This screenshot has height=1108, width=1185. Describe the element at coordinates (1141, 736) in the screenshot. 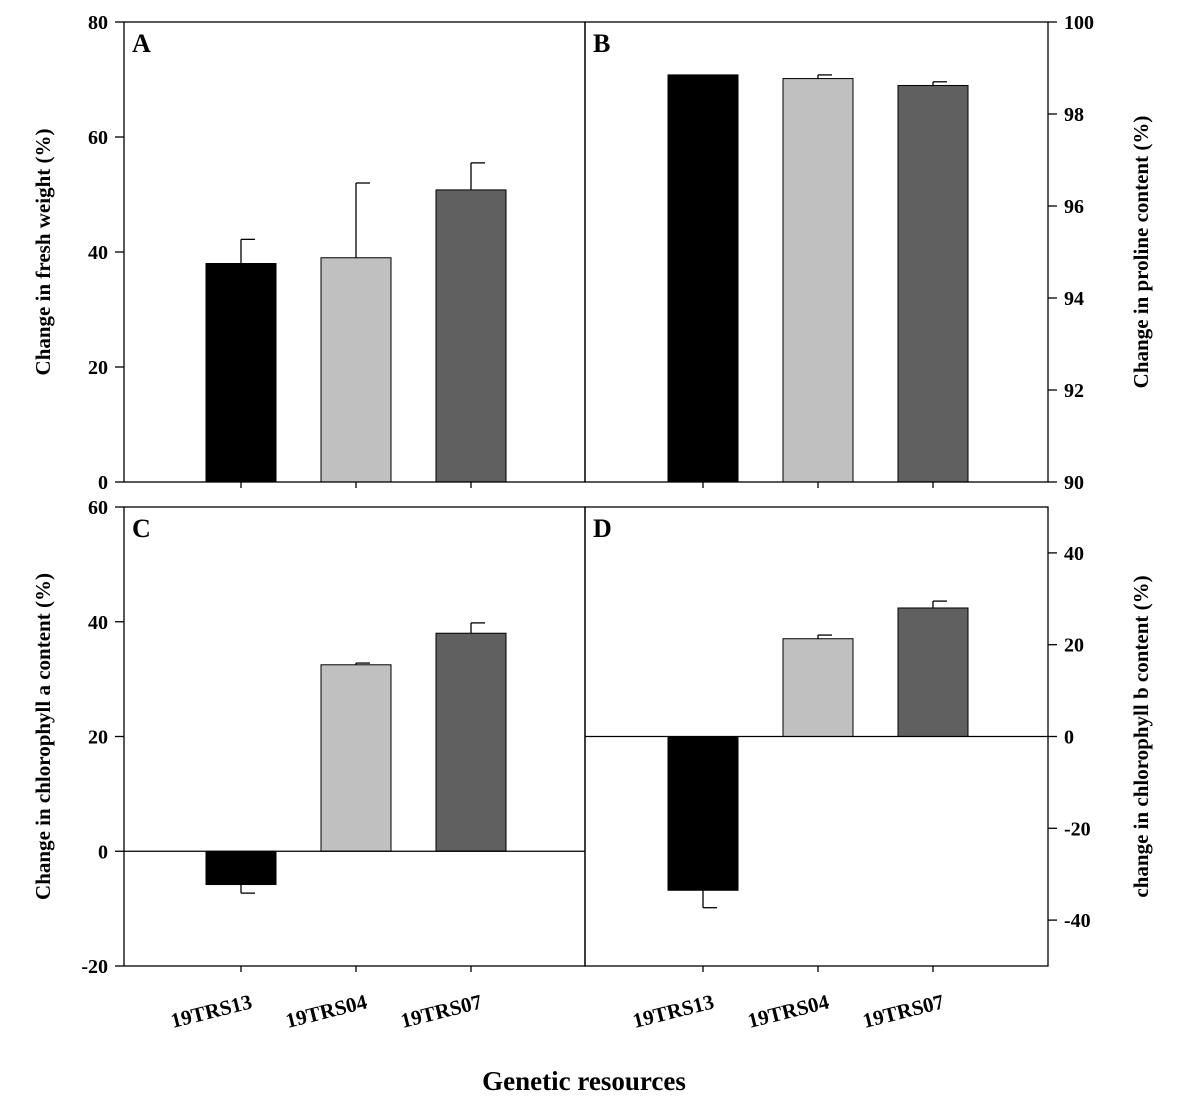

I see `y-axis-title: change in chlorophyll b content (%)` at that location.